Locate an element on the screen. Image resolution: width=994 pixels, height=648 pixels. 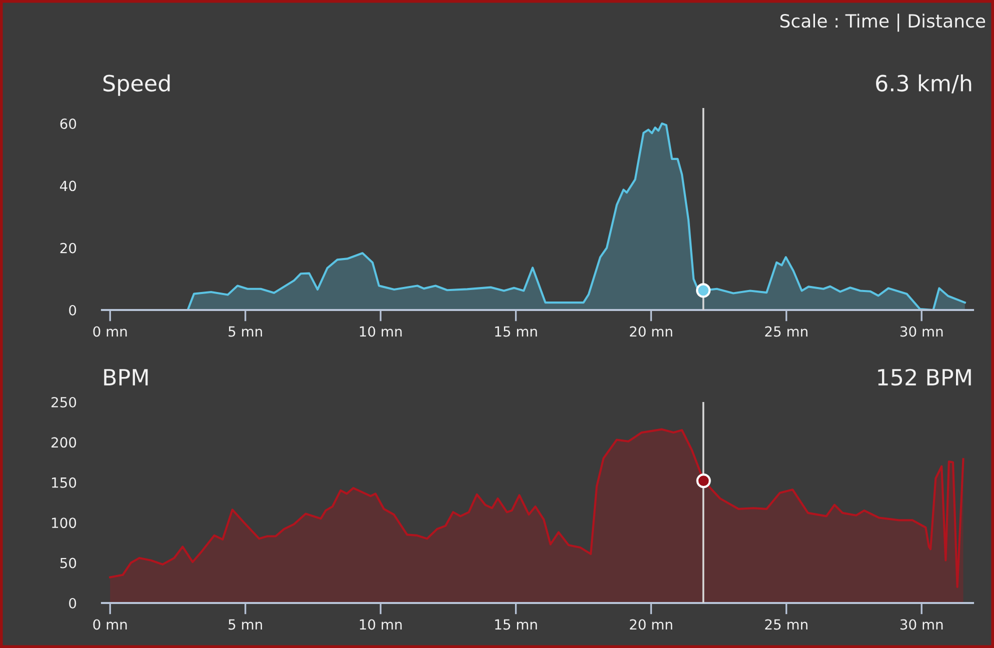
text: 6.3 km/h is located at coordinates (924, 84).